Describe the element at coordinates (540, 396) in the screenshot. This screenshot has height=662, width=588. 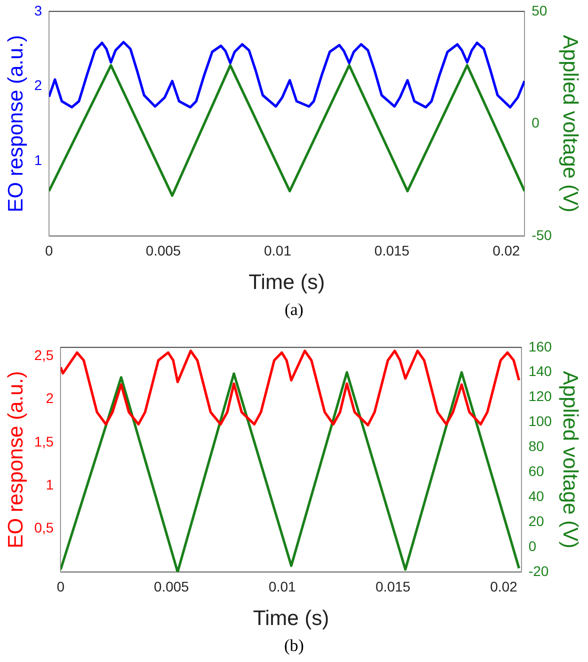
I see `y2-tick-label: 120` at that location.